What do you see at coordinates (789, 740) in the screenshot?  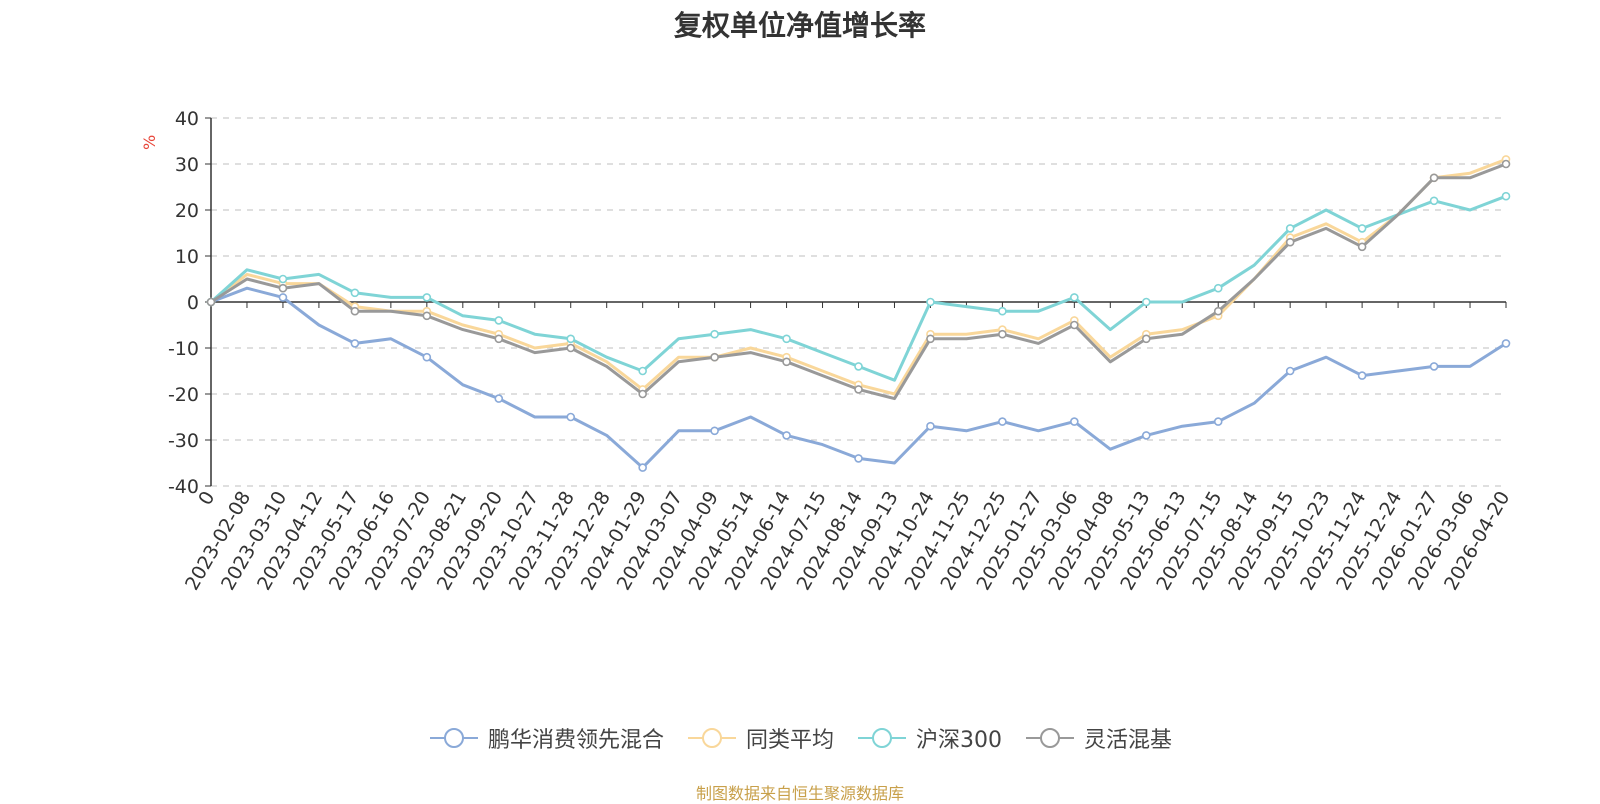 I see `legend-label: 同类平均` at bounding box center [789, 740].